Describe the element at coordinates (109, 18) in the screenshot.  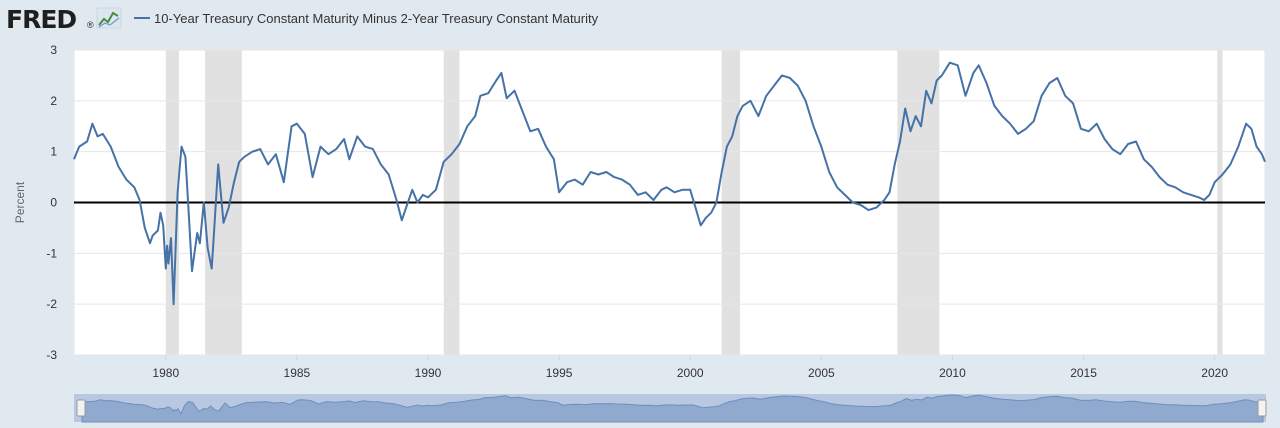
I see `sparkline-icon` at that location.